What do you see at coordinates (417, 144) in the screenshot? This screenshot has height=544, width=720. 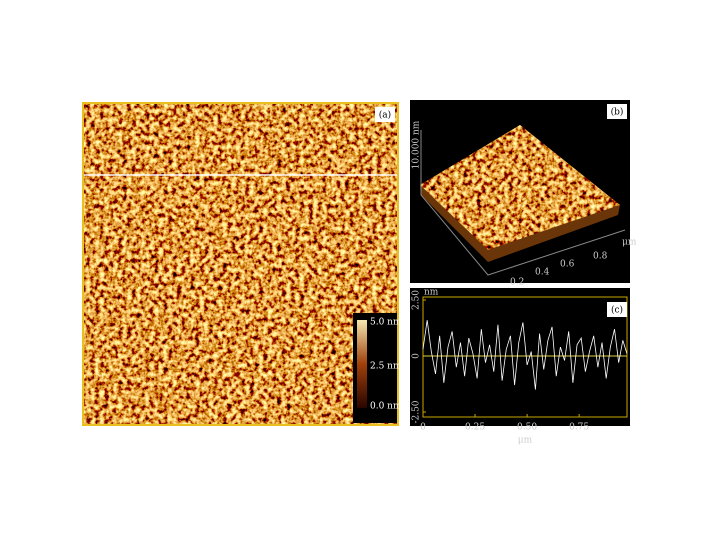 I see `z-label: 10.000 nm` at bounding box center [417, 144].